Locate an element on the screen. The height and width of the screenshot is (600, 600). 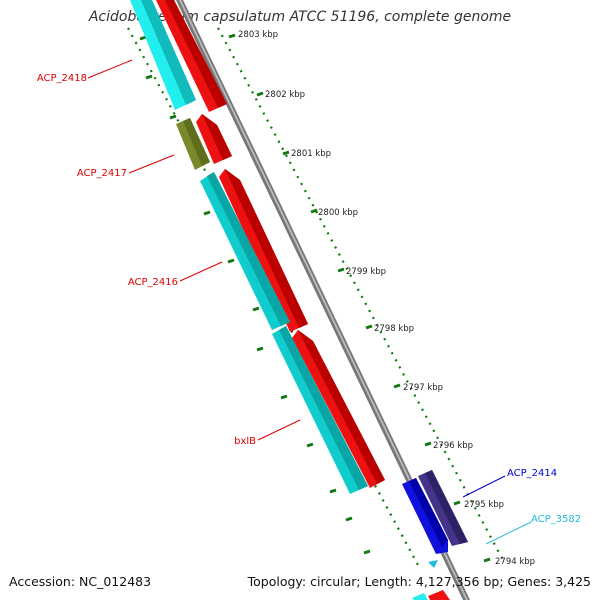
cds-bxlb-forward-shade is located at coordinates (341, 407).